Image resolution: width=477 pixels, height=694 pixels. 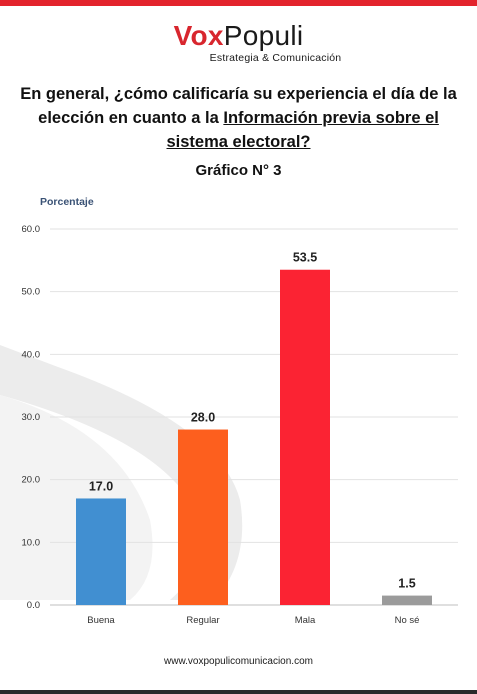 I want to click on y-tick-label: 30.0, so click(x=31, y=417).